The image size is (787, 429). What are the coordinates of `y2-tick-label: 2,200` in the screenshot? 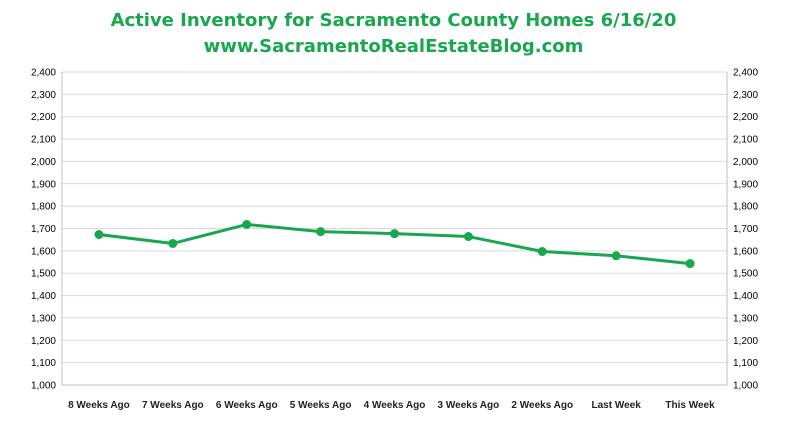 It's located at (745, 117).